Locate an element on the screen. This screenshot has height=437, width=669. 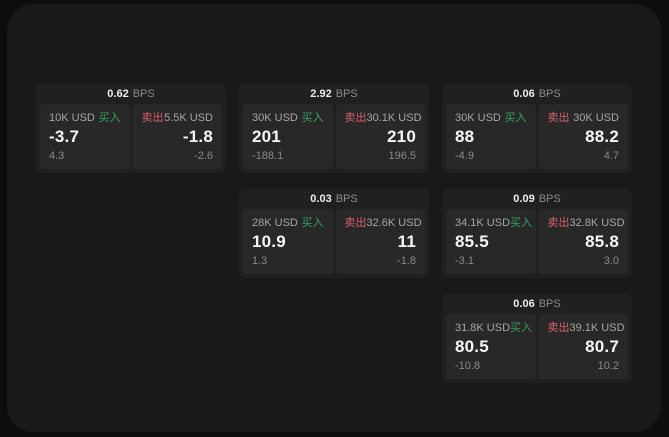
buy-tile-top-row: 34.1K USD 买入 is located at coordinates (493, 223).